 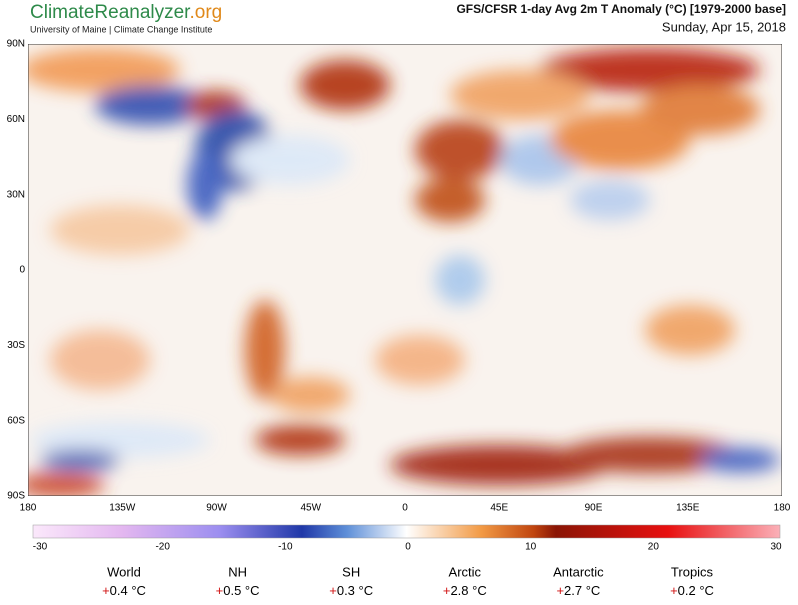 I want to click on lon-label: 135E, so click(x=688, y=508).